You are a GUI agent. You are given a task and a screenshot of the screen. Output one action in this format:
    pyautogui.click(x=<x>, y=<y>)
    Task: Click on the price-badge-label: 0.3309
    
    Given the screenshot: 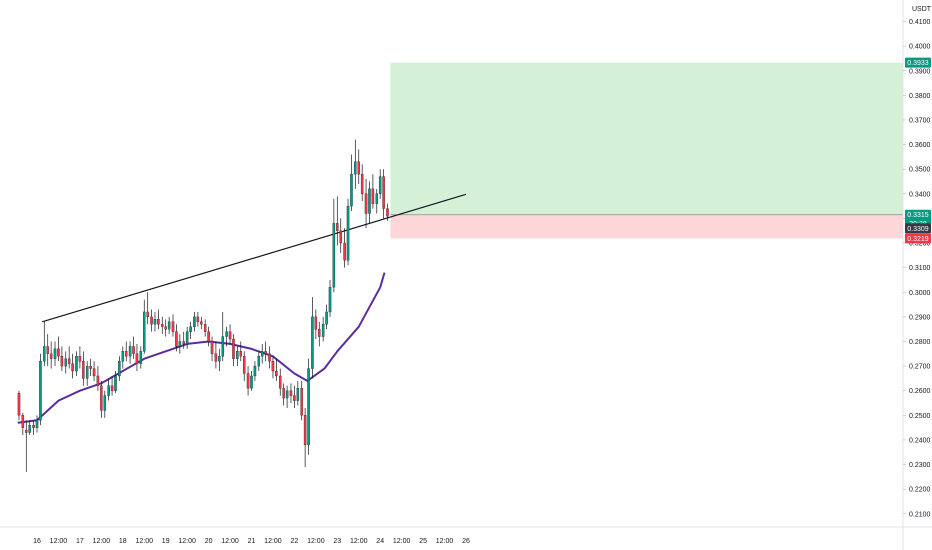 What is the action you would take?
    pyautogui.click(x=918, y=229)
    